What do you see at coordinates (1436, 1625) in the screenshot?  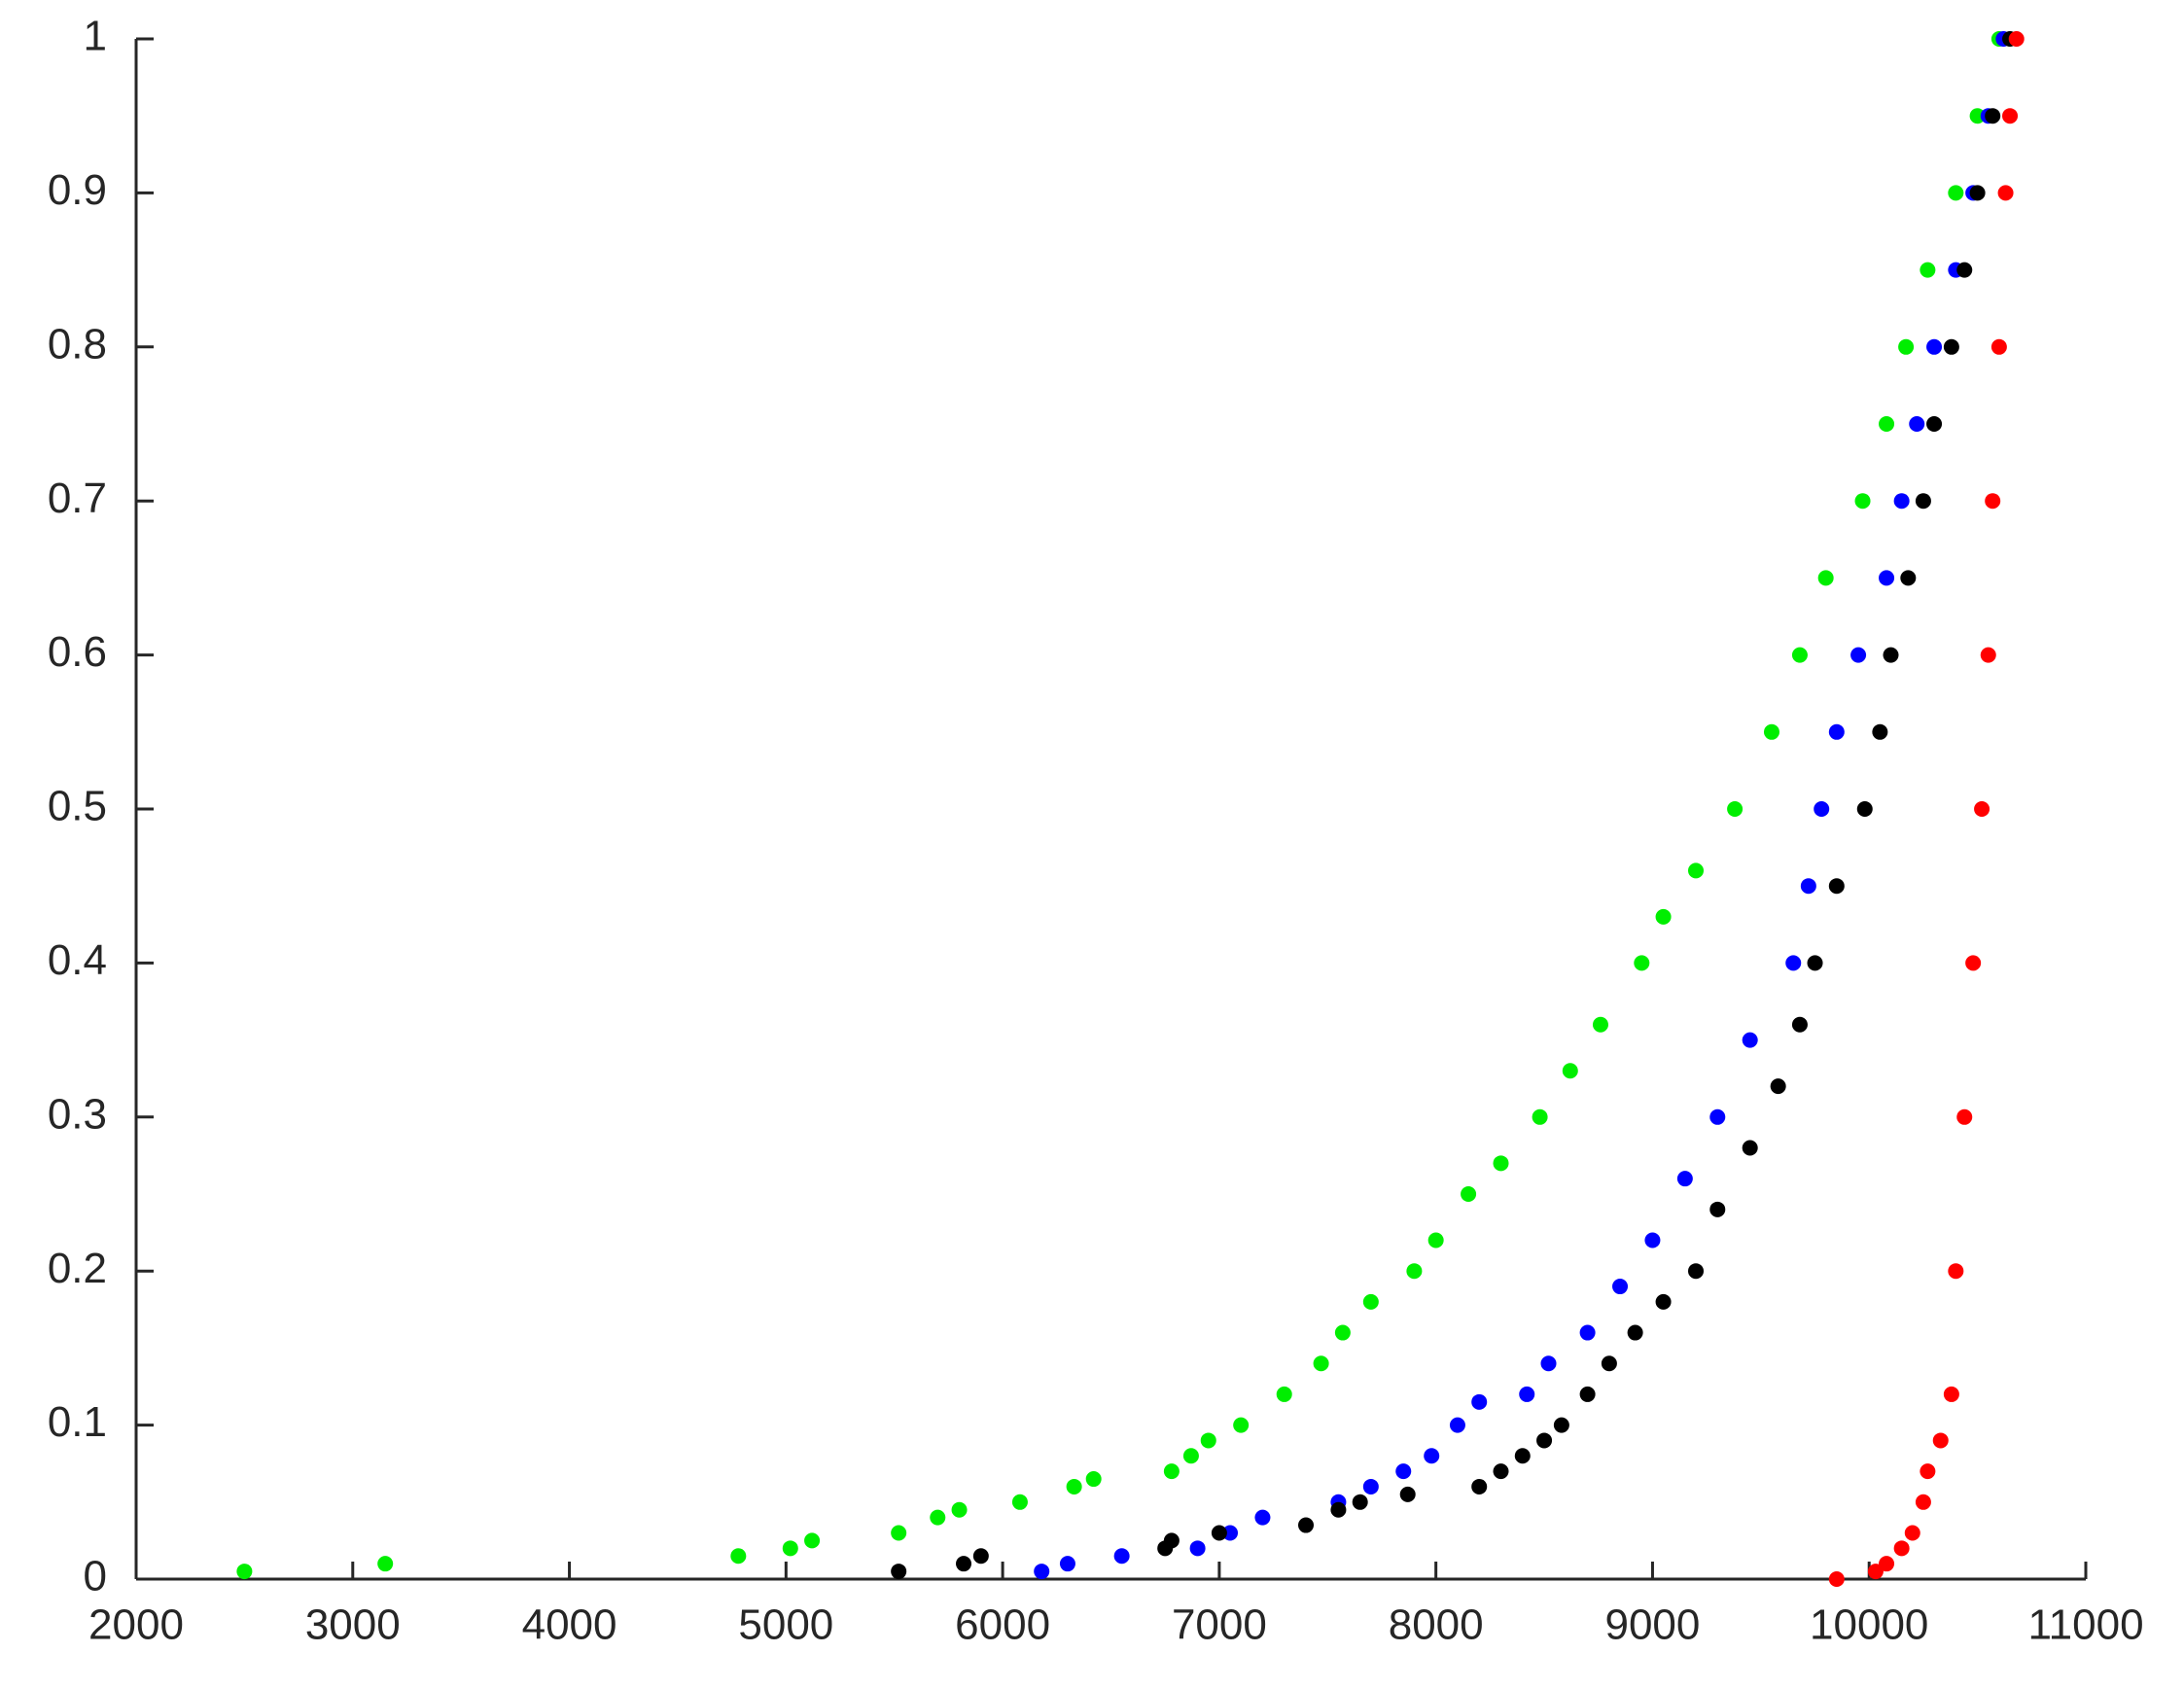 I see `x-tick-label: 8000` at bounding box center [1436, 1625].